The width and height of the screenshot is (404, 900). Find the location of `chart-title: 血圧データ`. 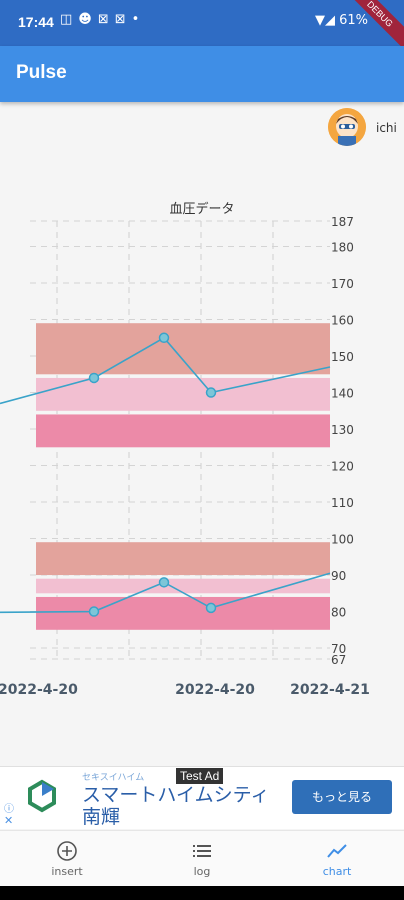

chart-title: 血圧データ is located at coordinates (202, 209).